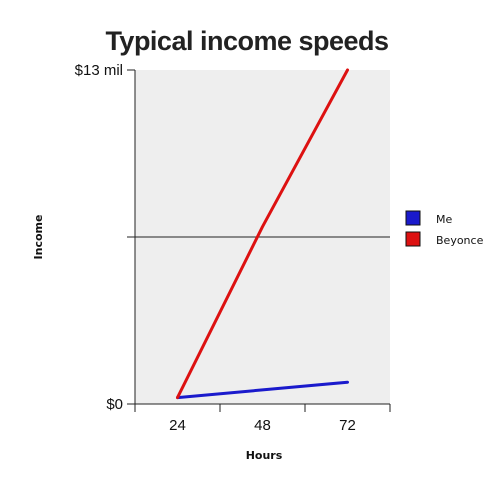 This screenshot has height=481, width=500. I want to click on y-axis-label: Income, so click(38, 237).